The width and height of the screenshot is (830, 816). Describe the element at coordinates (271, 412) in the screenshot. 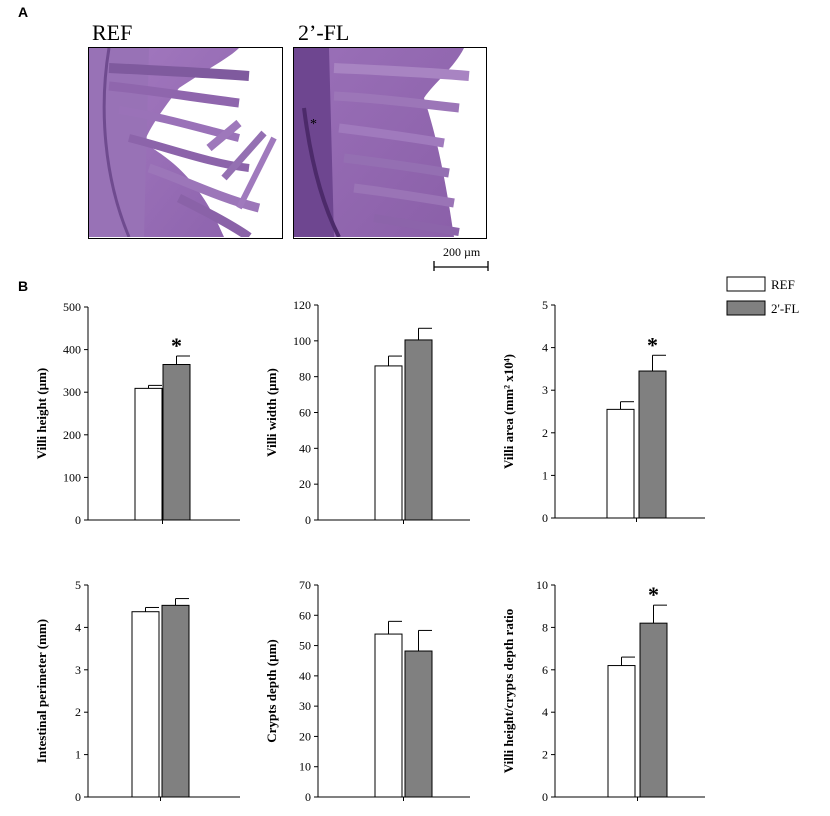

I see `y-axis-label: Villi width (µm)` at that location.